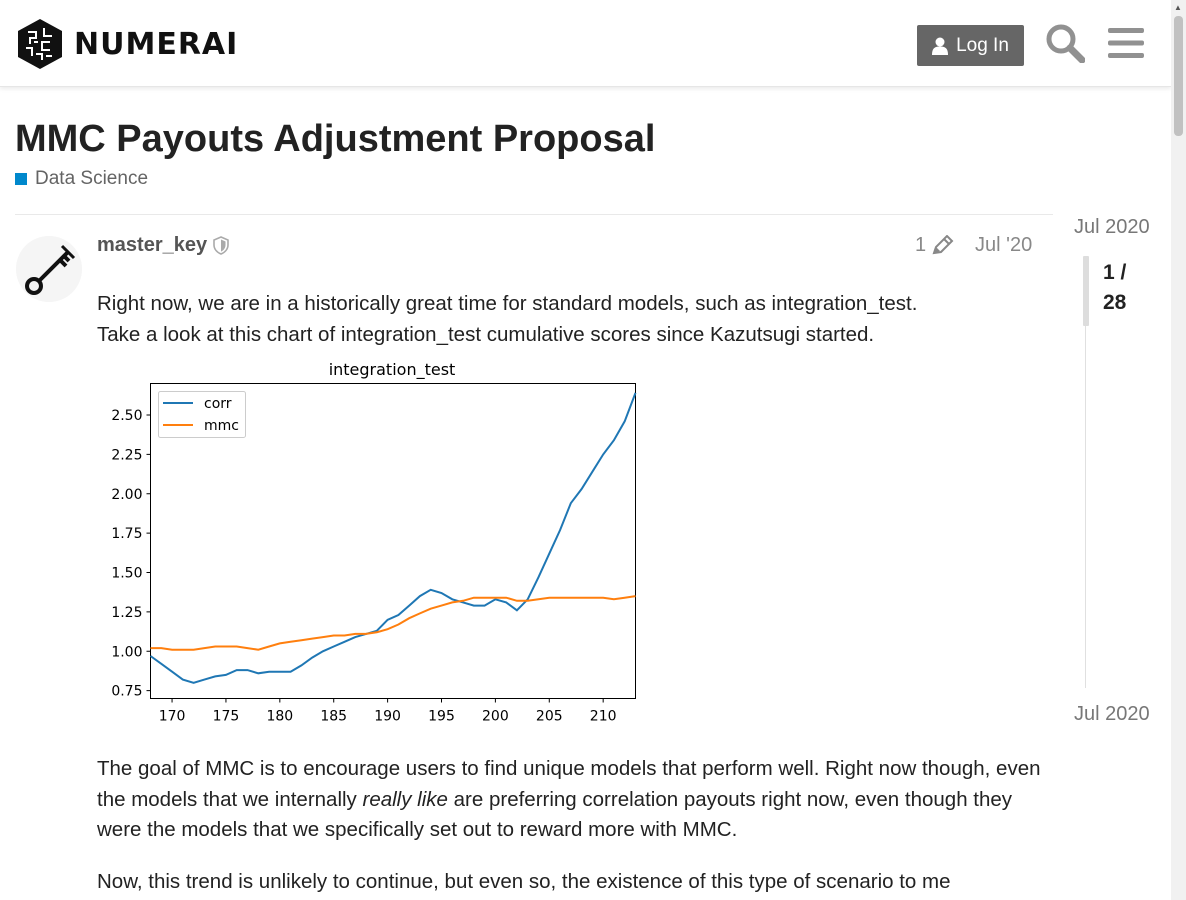  What do you see at coordinates (126, 455) in the screenshot?
I see `y-tick-label: 2.25` at bounding box center [126, 455].